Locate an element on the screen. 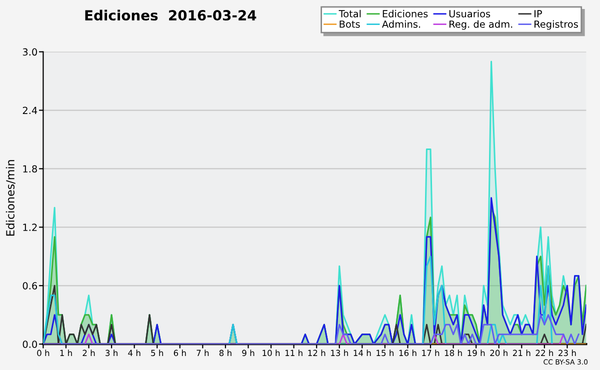 The height and width of the screenshot is (370, 600). x-tick-label: 9 h is located at coordinates (248, 353).